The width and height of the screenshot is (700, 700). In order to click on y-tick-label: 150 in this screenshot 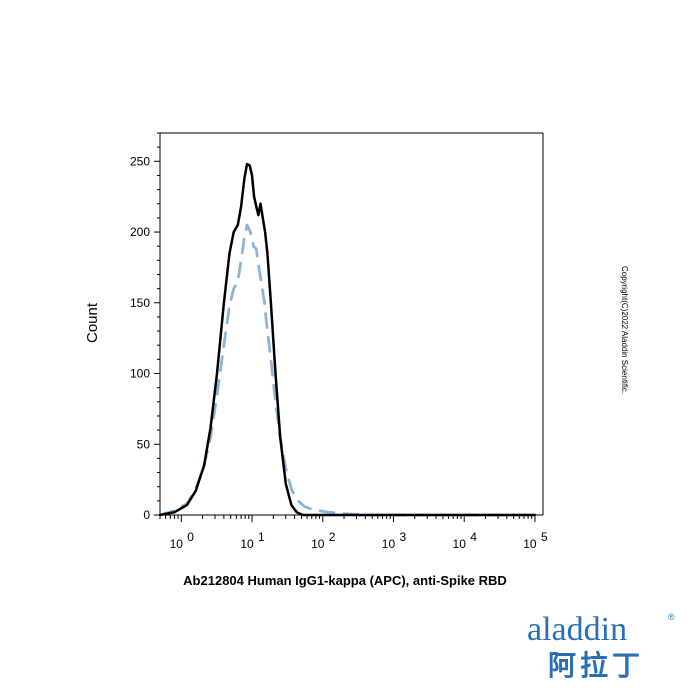, I will do `click(140, 303)`.